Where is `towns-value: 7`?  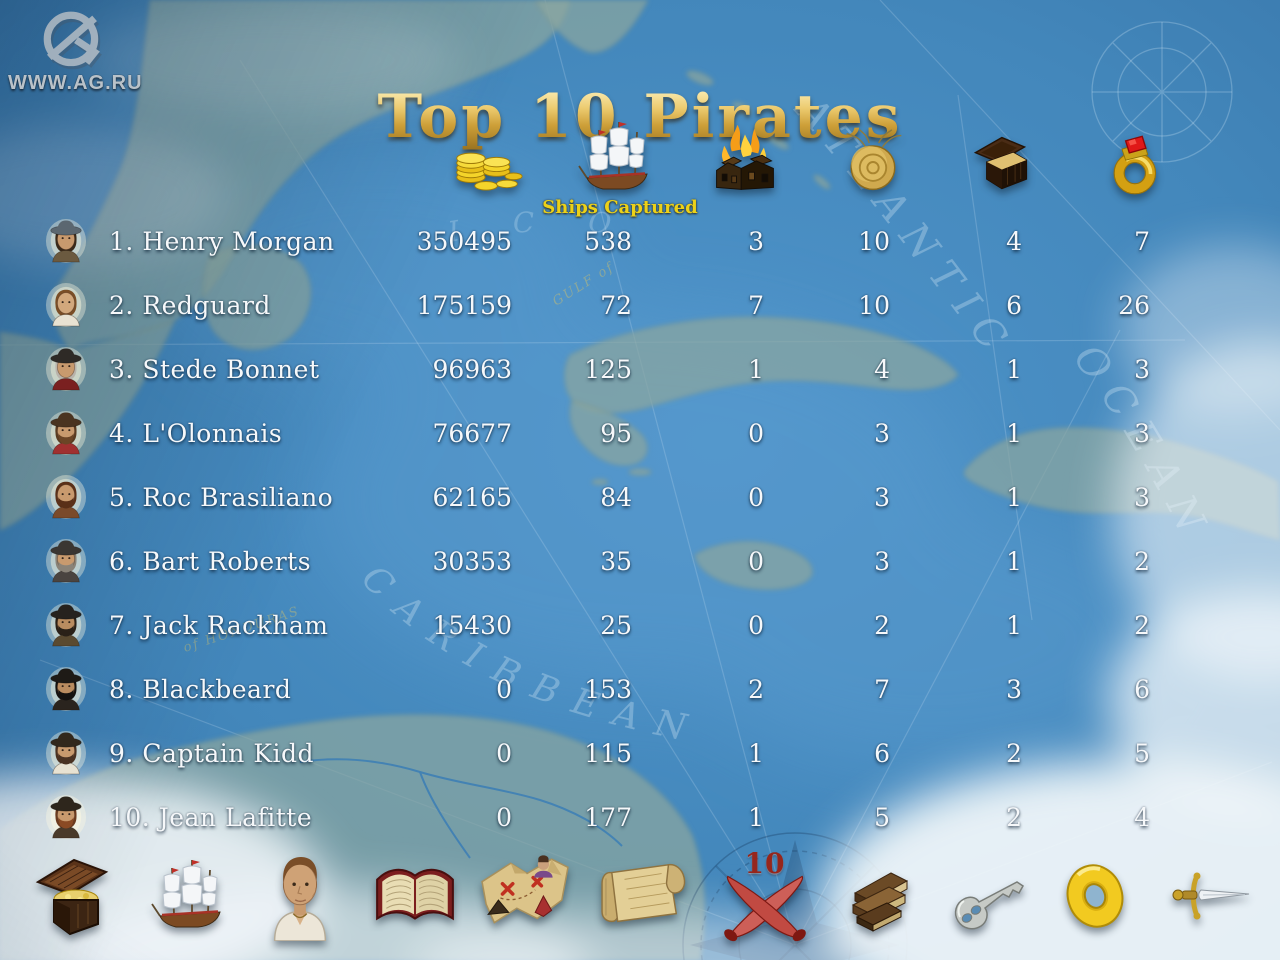 towns-value: 7 is located at coordinates (756, 305).